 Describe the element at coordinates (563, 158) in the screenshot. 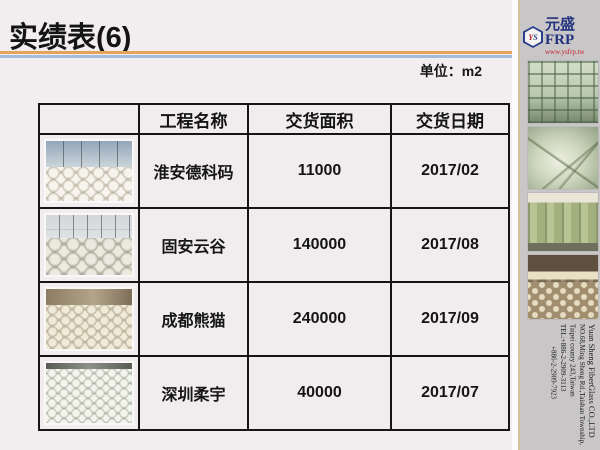

I see `sidebar-photo-tank` at that location.